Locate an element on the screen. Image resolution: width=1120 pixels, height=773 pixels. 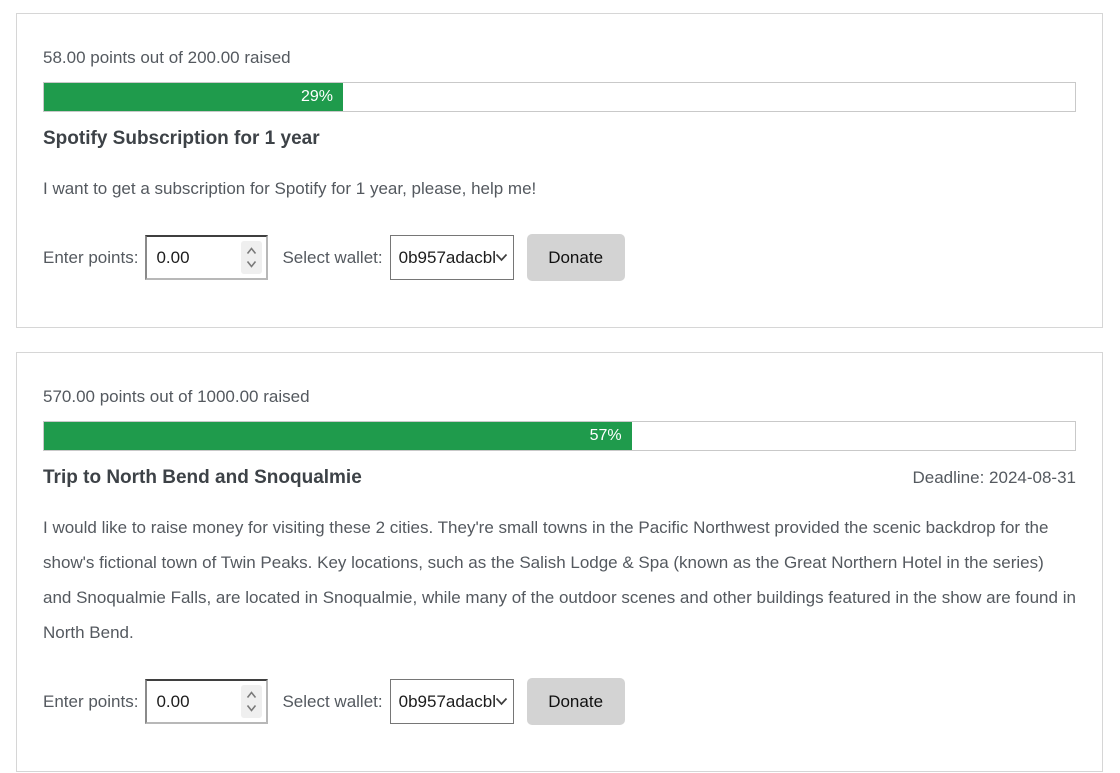
progress-bar-fill: 57% is located at coordinates (338, 436).